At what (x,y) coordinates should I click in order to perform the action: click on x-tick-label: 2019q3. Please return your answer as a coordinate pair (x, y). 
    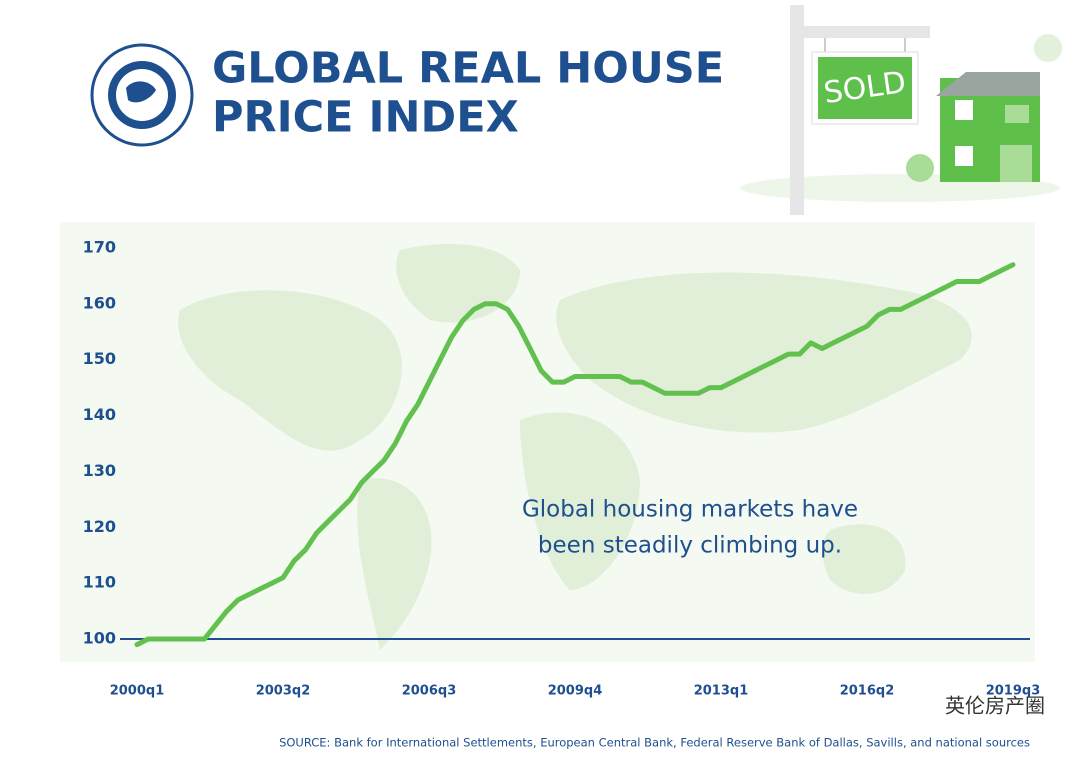
    Looking at the image, I should click on (1013, 691).